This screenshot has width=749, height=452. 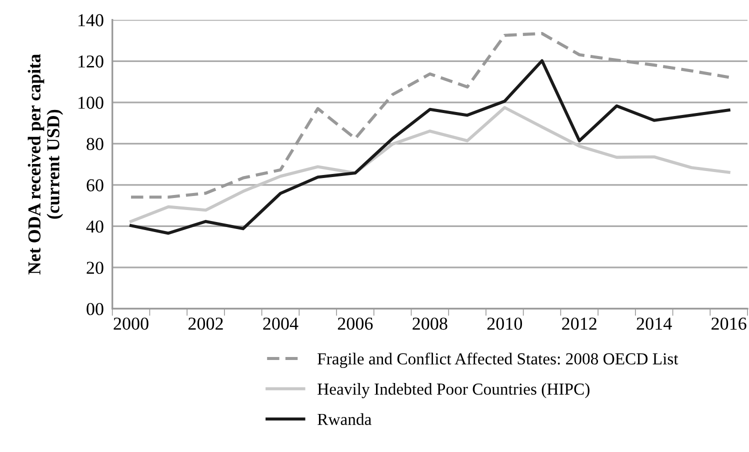 I want to click on x-tick-label: 2008, so click(x=430, y=324).